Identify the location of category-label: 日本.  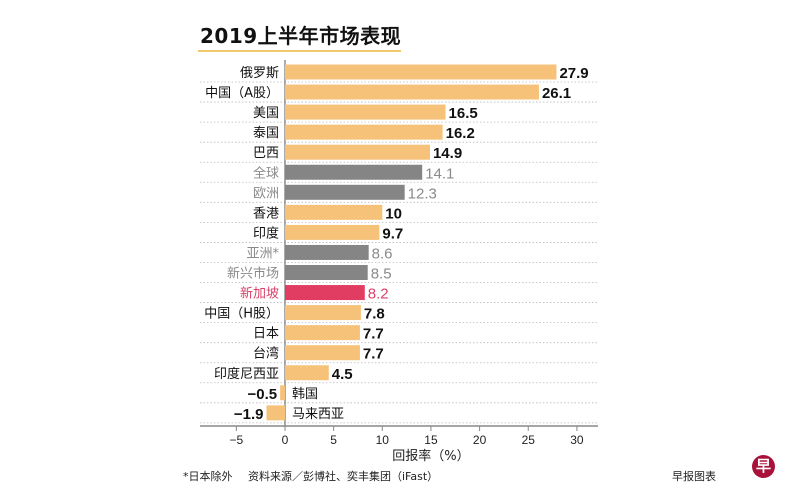
(266, 334).